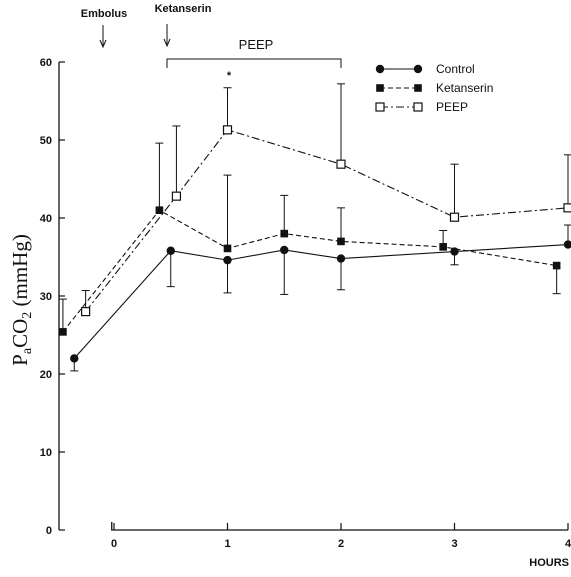 Image resolution: width=571 pixels, height=577 pixels. I want to click on annotation-significance: *, so click(229, 76).